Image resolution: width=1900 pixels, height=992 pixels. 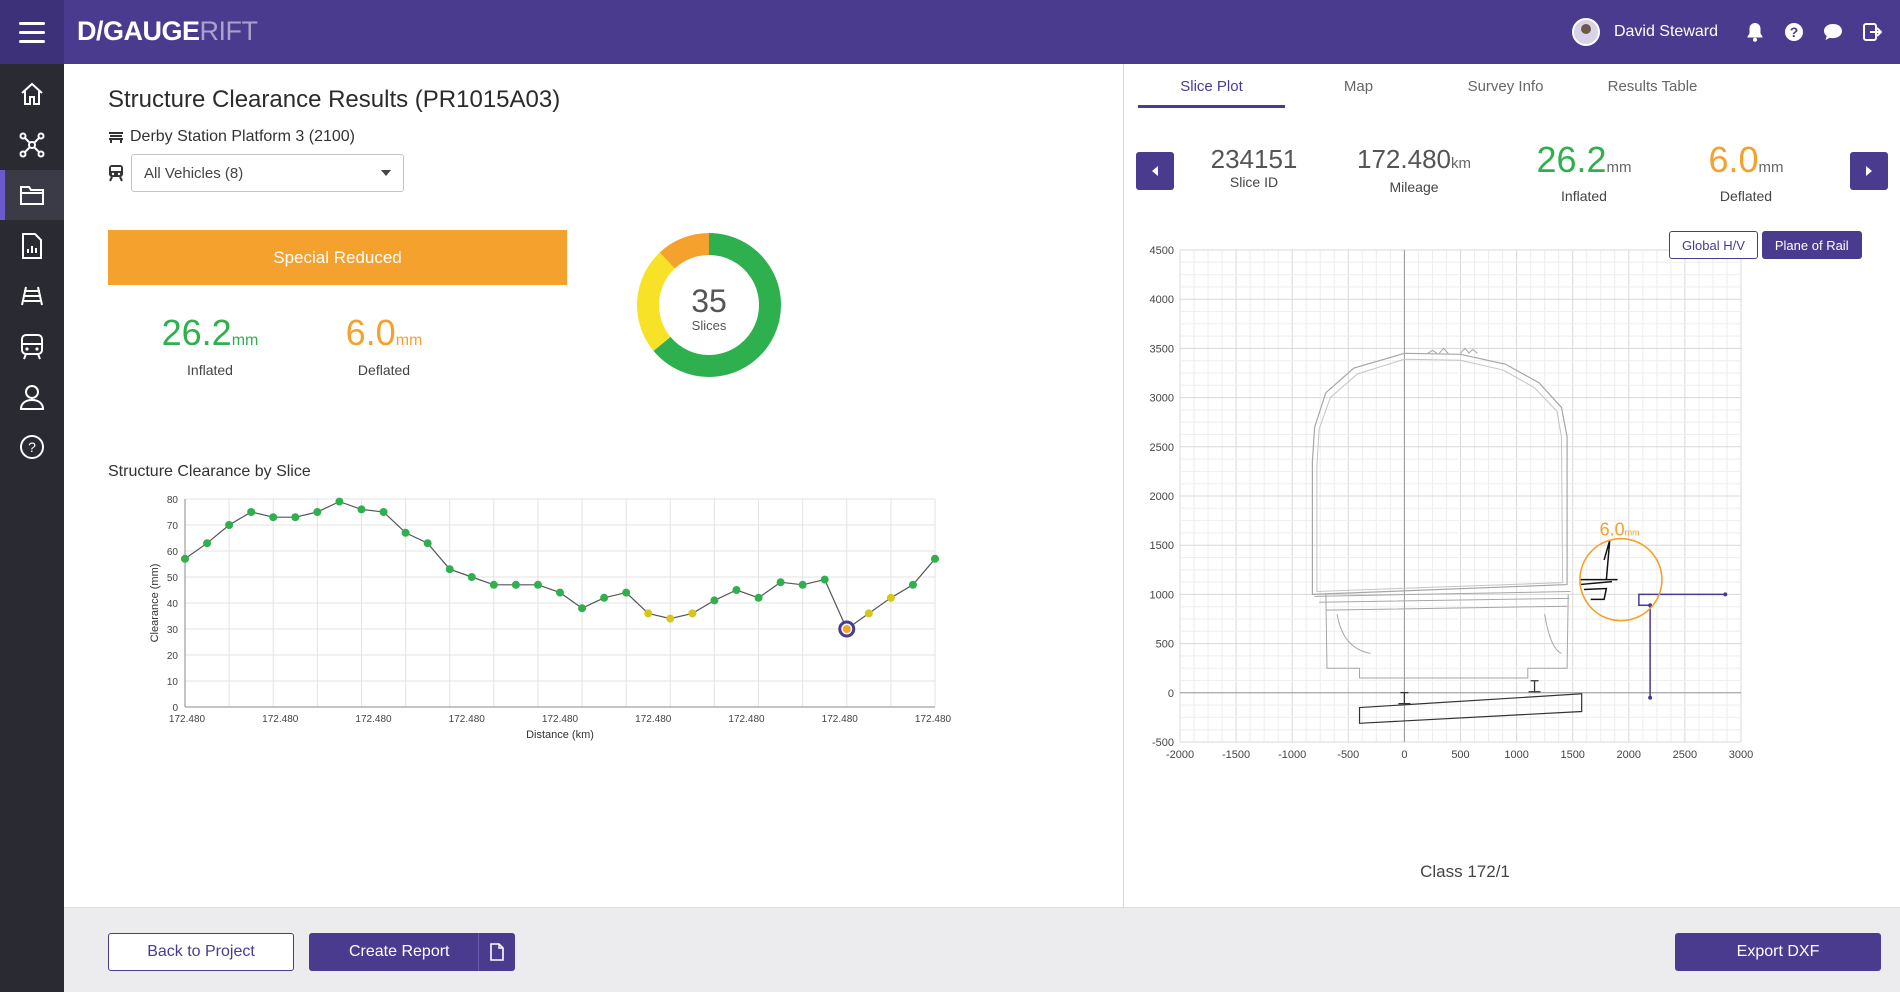 I want to click on sidebar-item-users, so click(x=32, y=397).